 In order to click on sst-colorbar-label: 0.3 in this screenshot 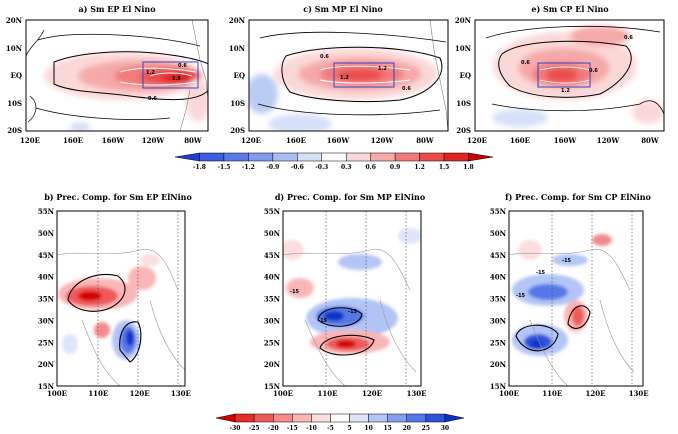, I will do `click(346, 167)`.